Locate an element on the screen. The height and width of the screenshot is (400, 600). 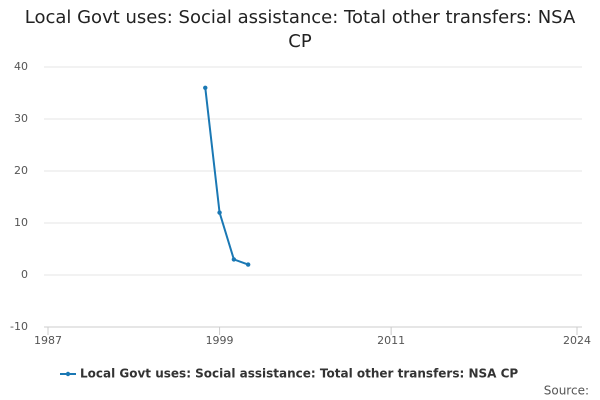
y-tick-label: 40 is located at coordinates (21, 66).